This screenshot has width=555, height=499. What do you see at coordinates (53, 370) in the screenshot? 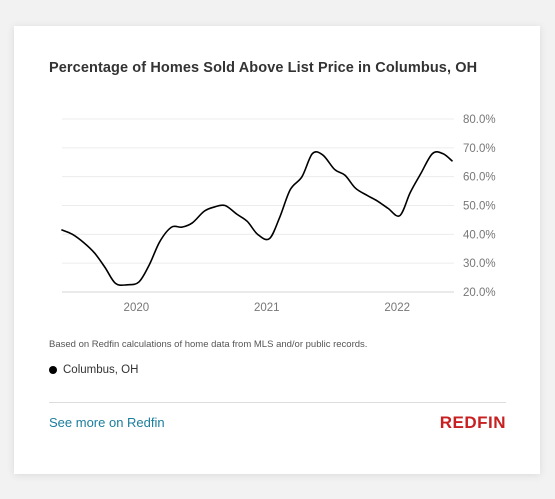
I see `legend-dot-icon` at bounding box center [53, 370].